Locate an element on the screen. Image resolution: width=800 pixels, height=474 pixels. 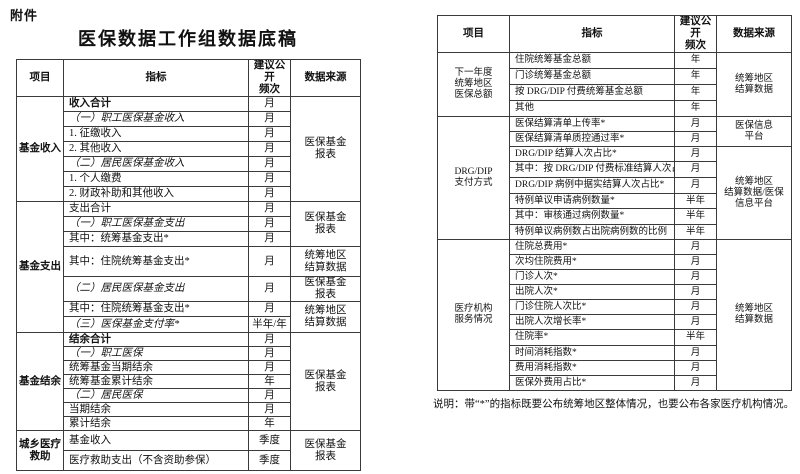
indicator-cell: （一）职工医保 is located at coordinates (156, 354).